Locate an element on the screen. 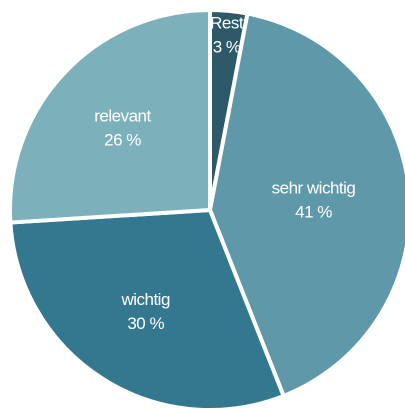  slice-value-label: 26 % is located at coordinates (122, 139).